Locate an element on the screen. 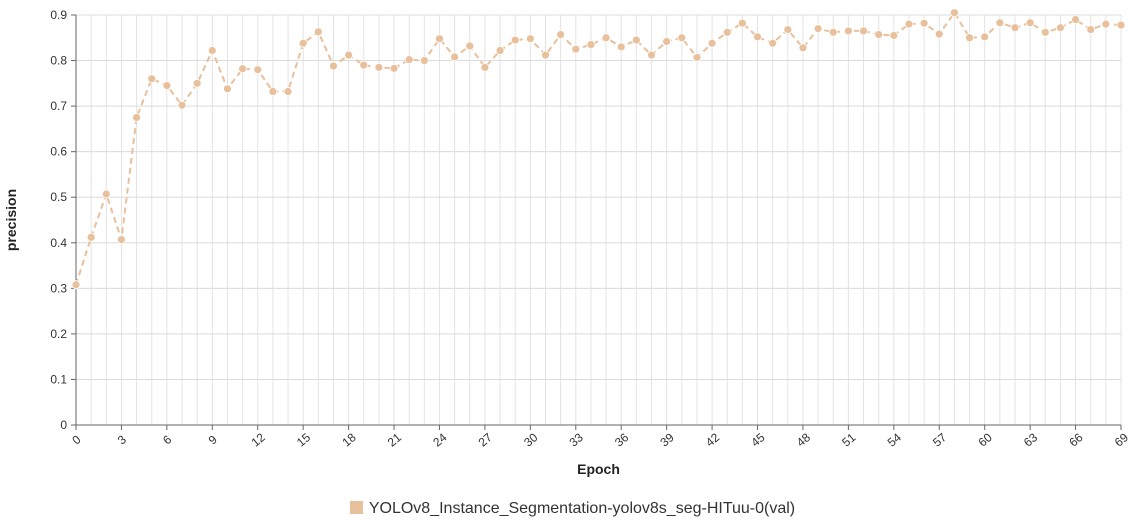 This screenshot has width=1145, height=528. x-tick-label: 48 is located at coordinates (803, 440).